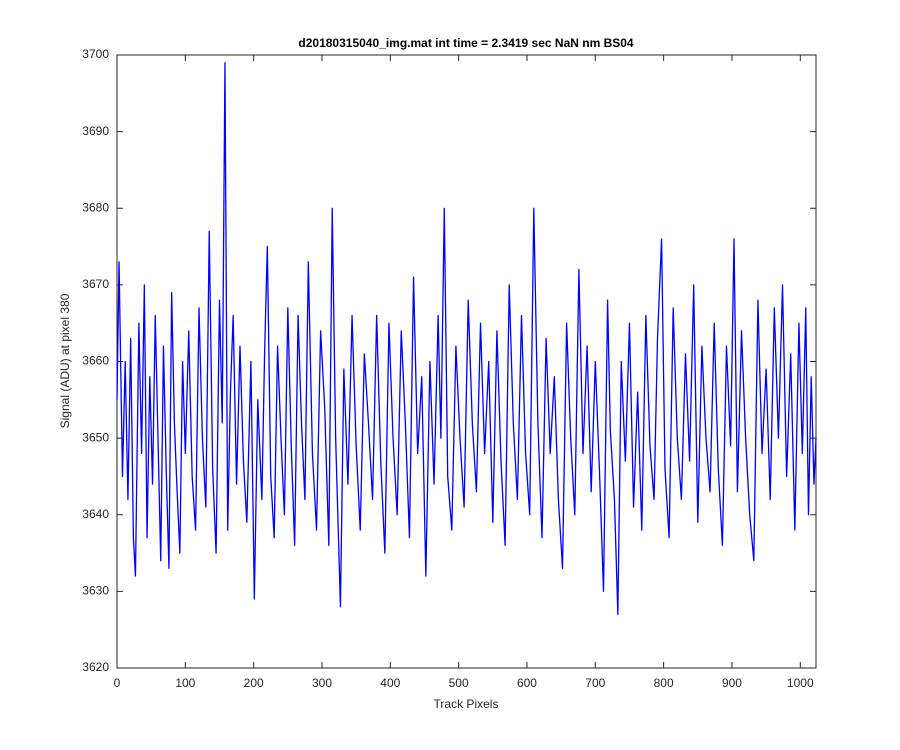 This screenshot has height=750, width=900. Describe the element at coordinates (95, 591) in the screenshot. I see `y-tick-label: 3630` at that location.